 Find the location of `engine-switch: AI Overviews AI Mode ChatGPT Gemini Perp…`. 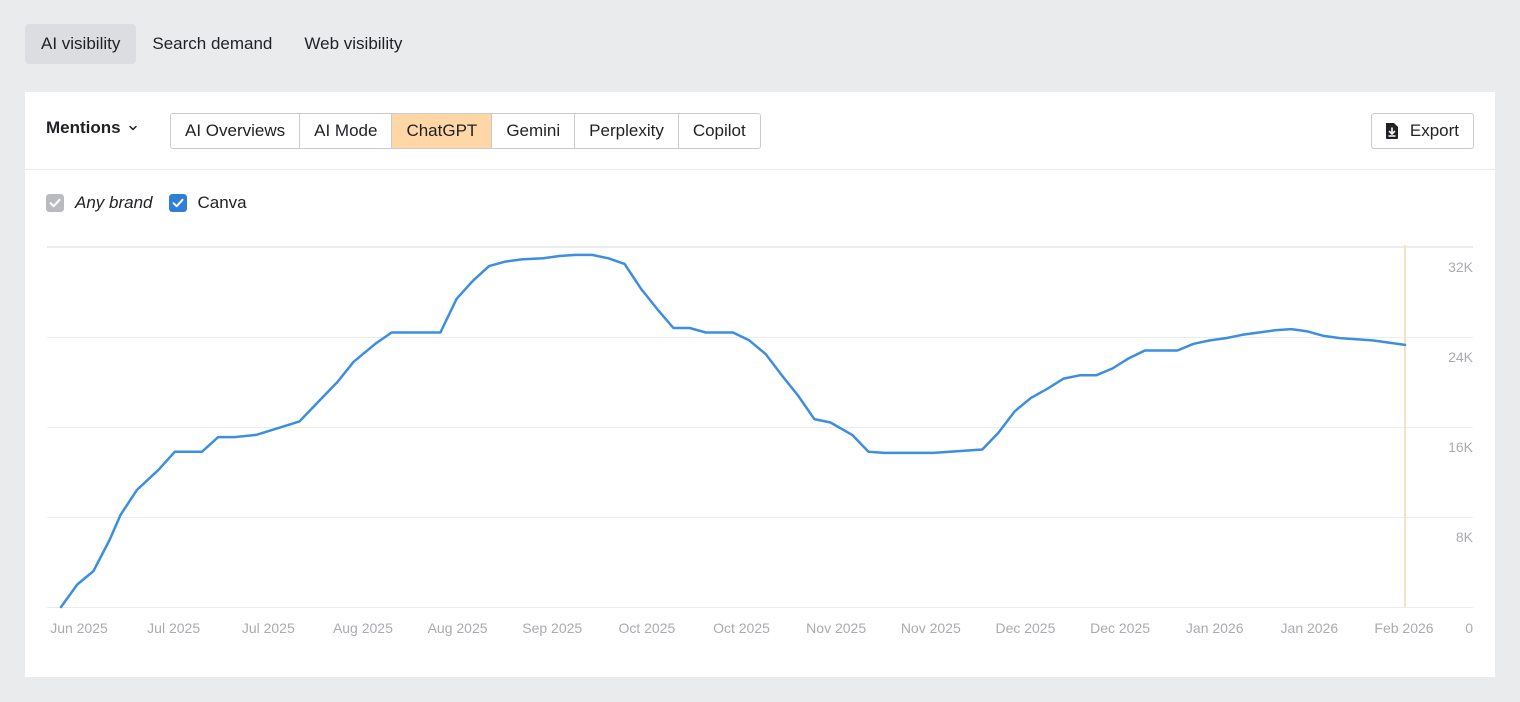

engine-switch: AI Overviews AI Mode ChatGPT Gemini Perp… is located at coordinates (465, 131).